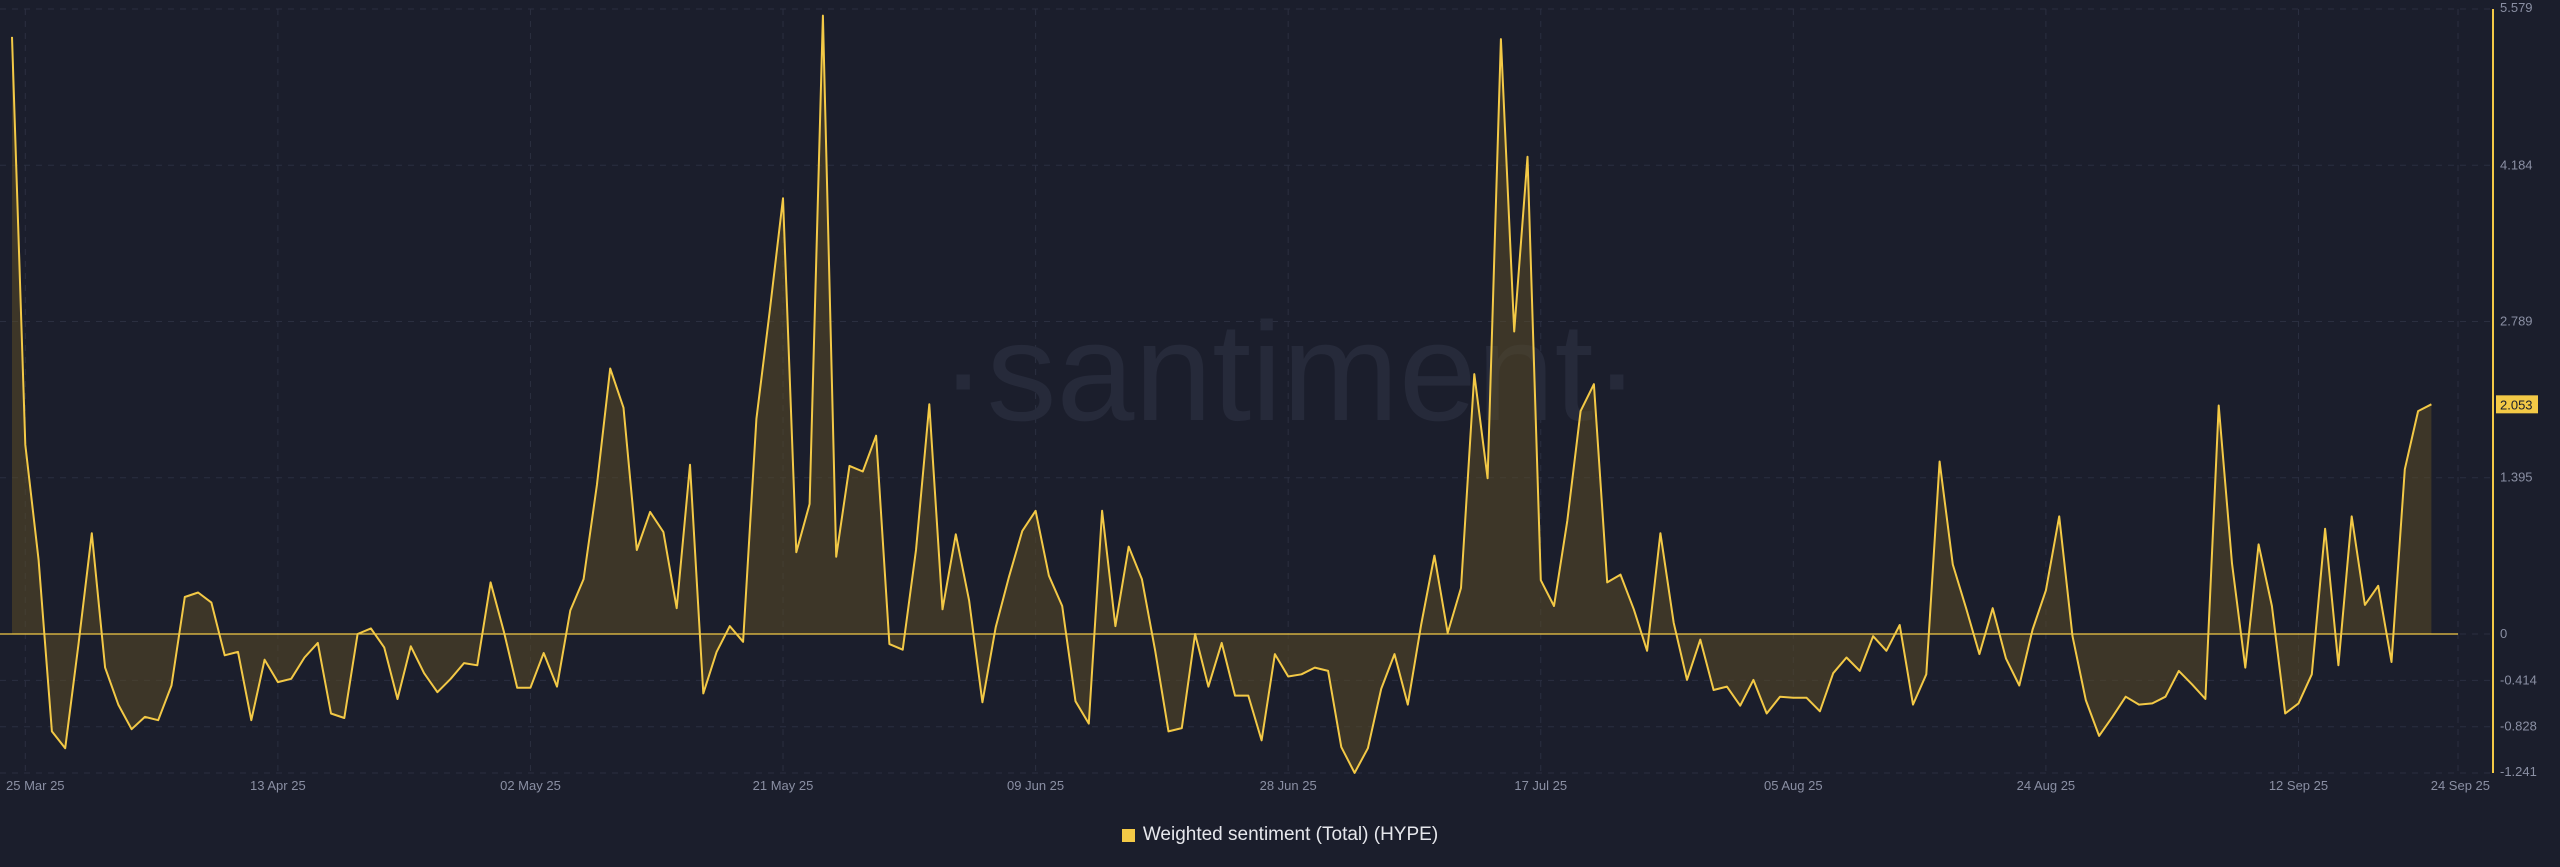 Image resolution: width=2560 pixels, height=867 pixels. What do you see at coordinates (2298, 785) in the screenshot?
I see `x-tick-label: 12 Sep 25` at bounding box center [2298, 785].